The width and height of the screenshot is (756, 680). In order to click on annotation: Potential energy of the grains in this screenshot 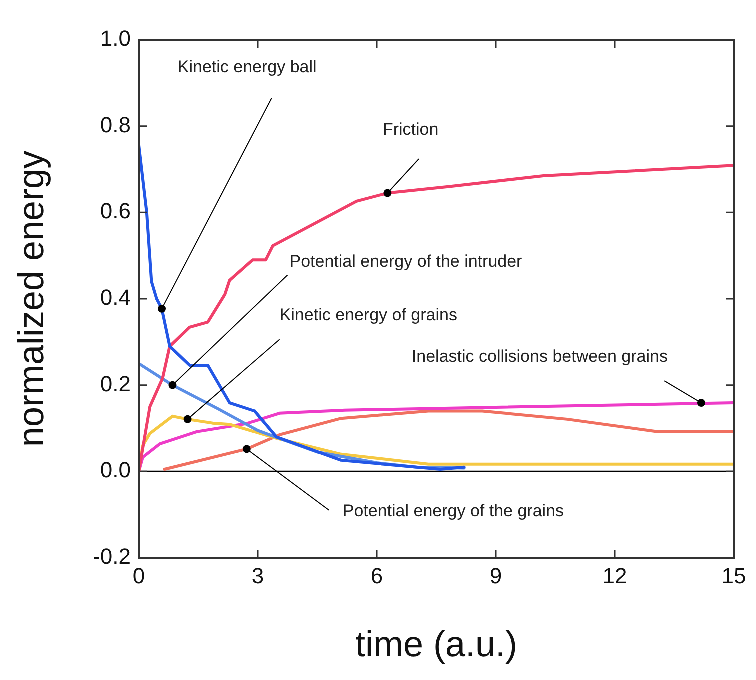, I will do `click(453, 511)`.